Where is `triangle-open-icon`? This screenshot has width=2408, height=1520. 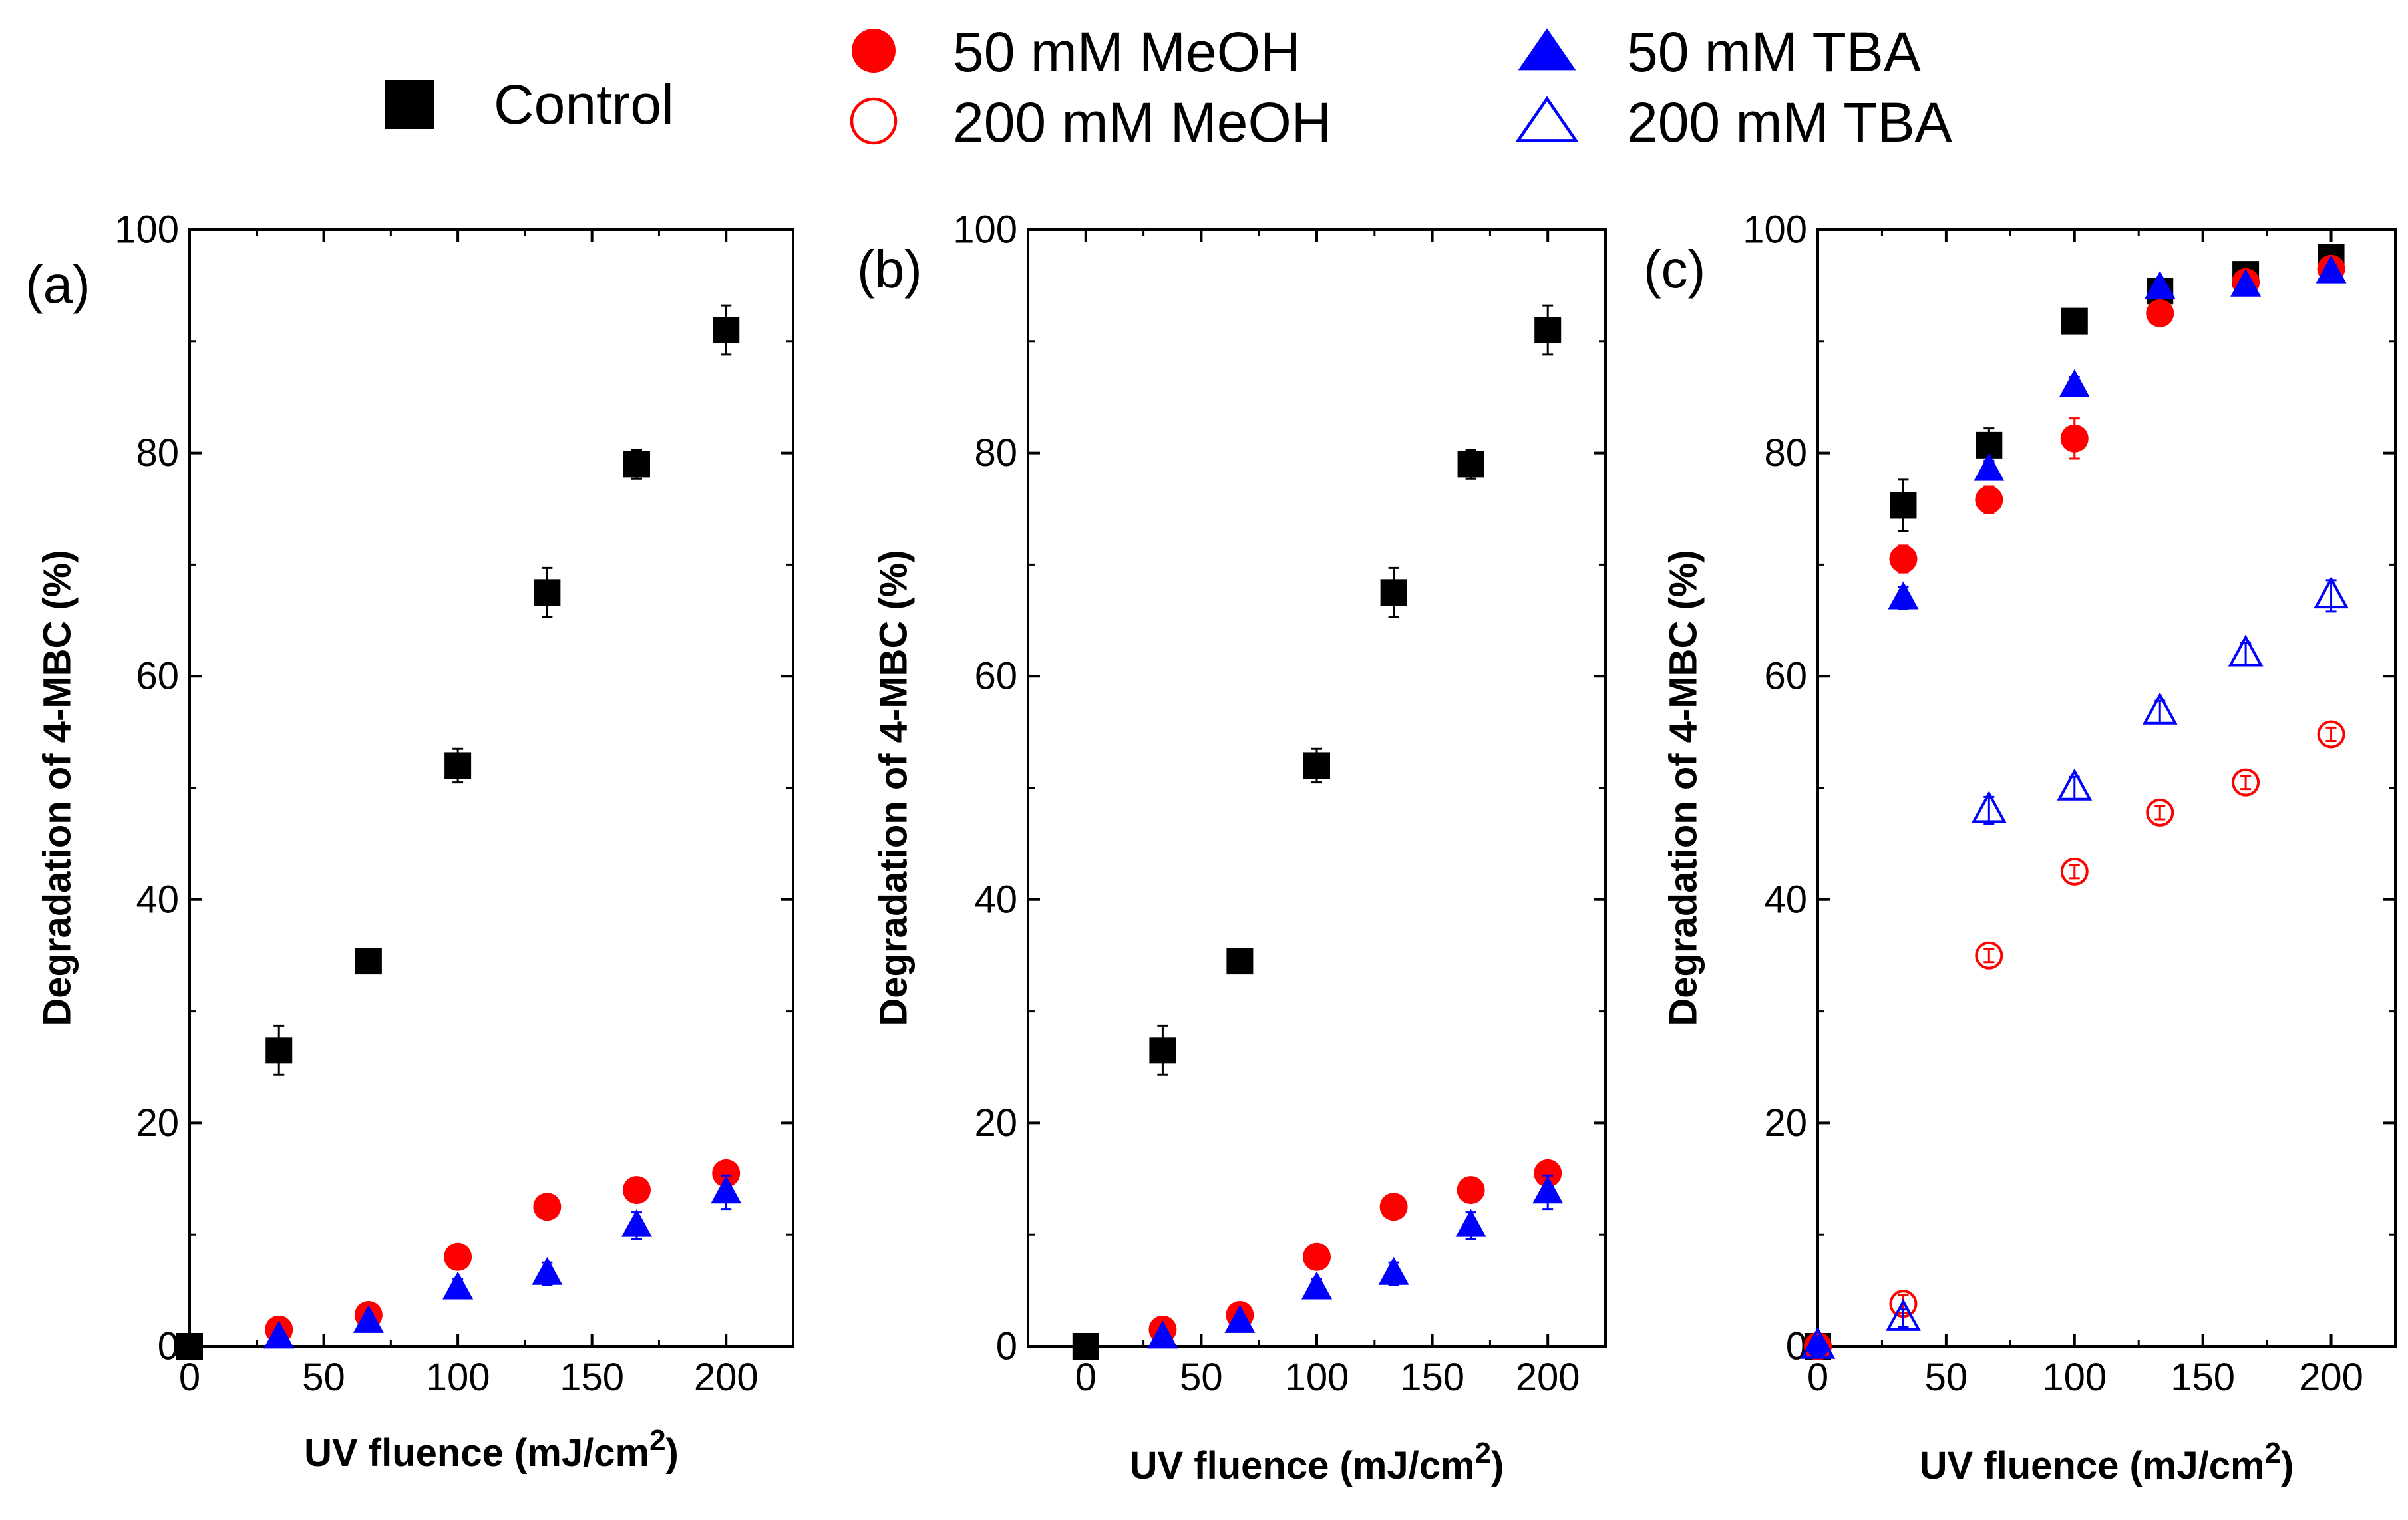 triangle-open-icon is located at coordinates (1547, 119).